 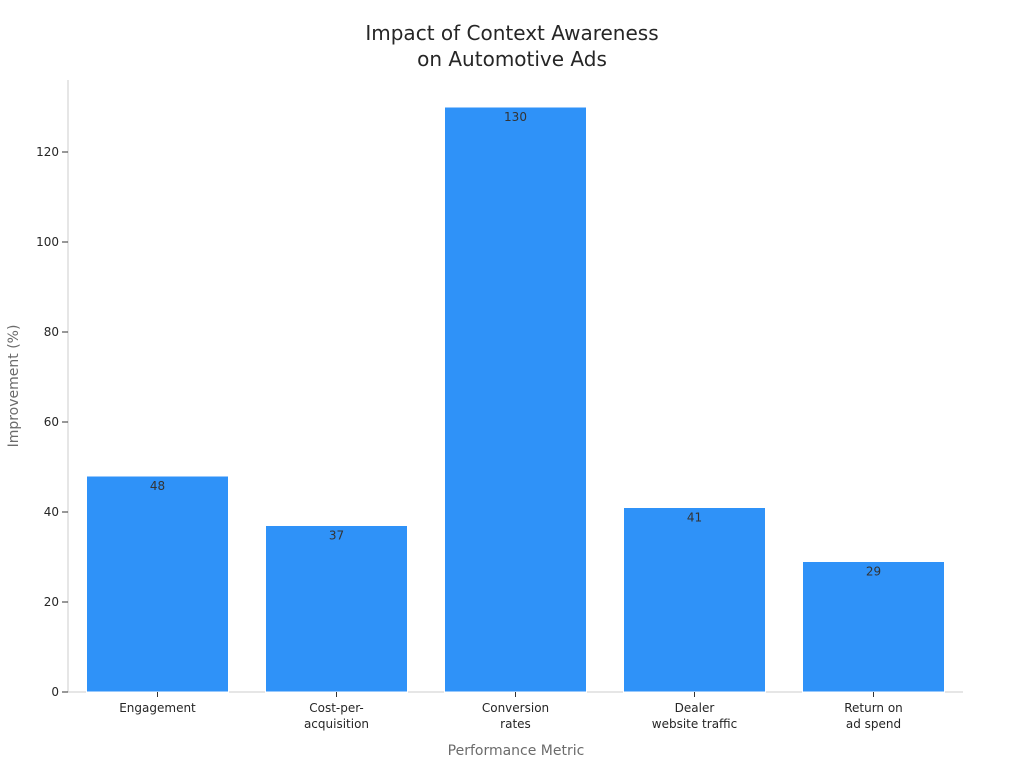 What do you see at coordinates (873, 708) in the screenshot?
I see `x-tick-label: Return on` at bounding box center [873, 708].